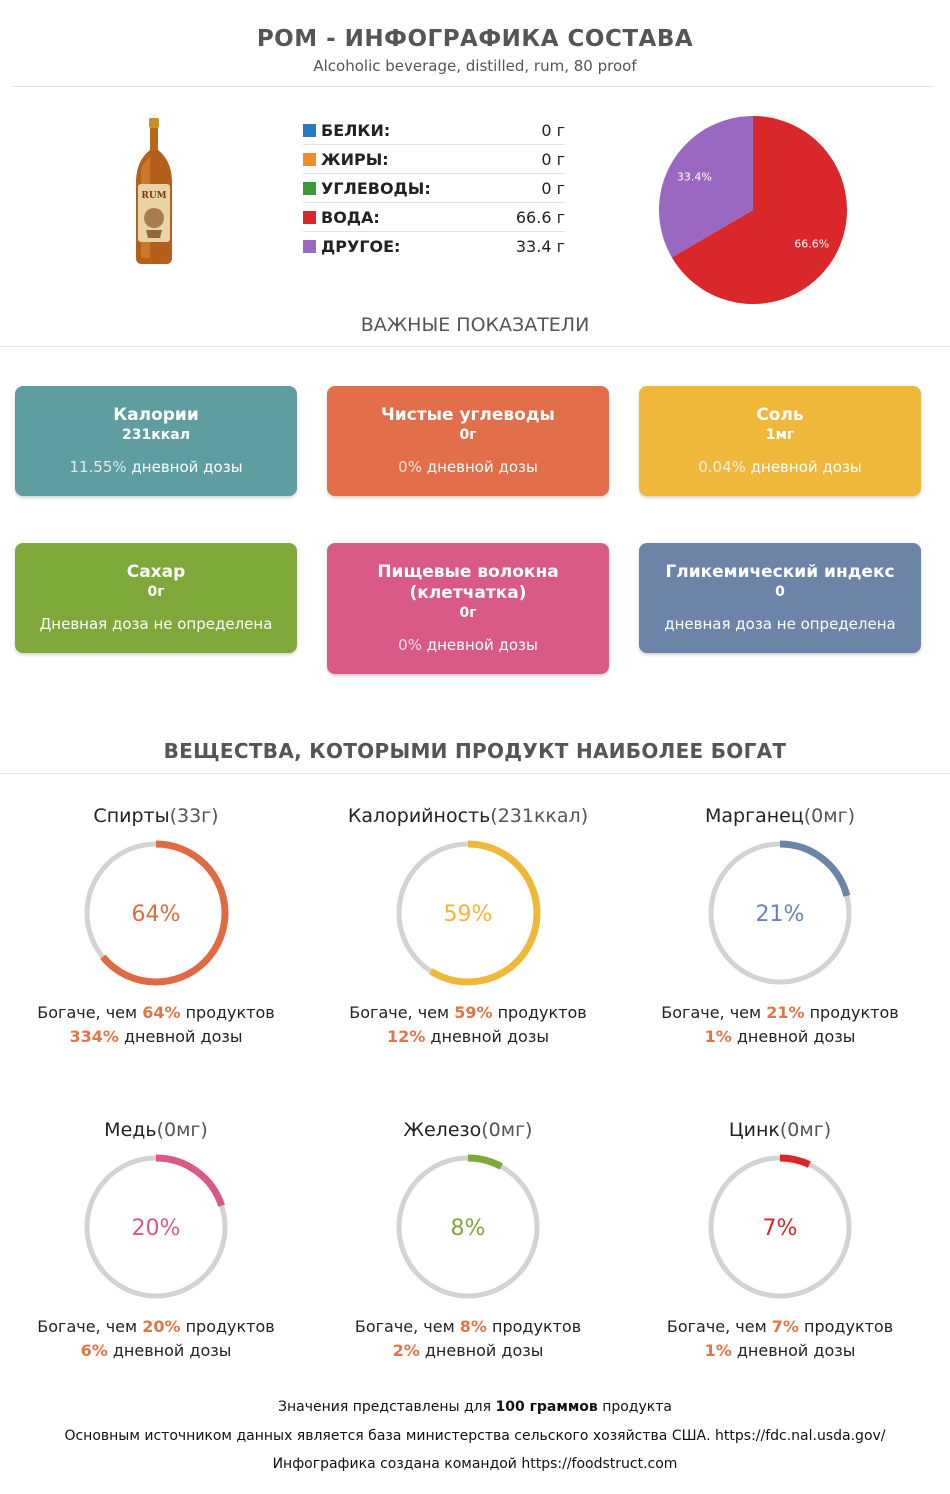 This screenshot has height=1494, width=950. I want to click on nutrient-ring: 21%, so click(780, 913).